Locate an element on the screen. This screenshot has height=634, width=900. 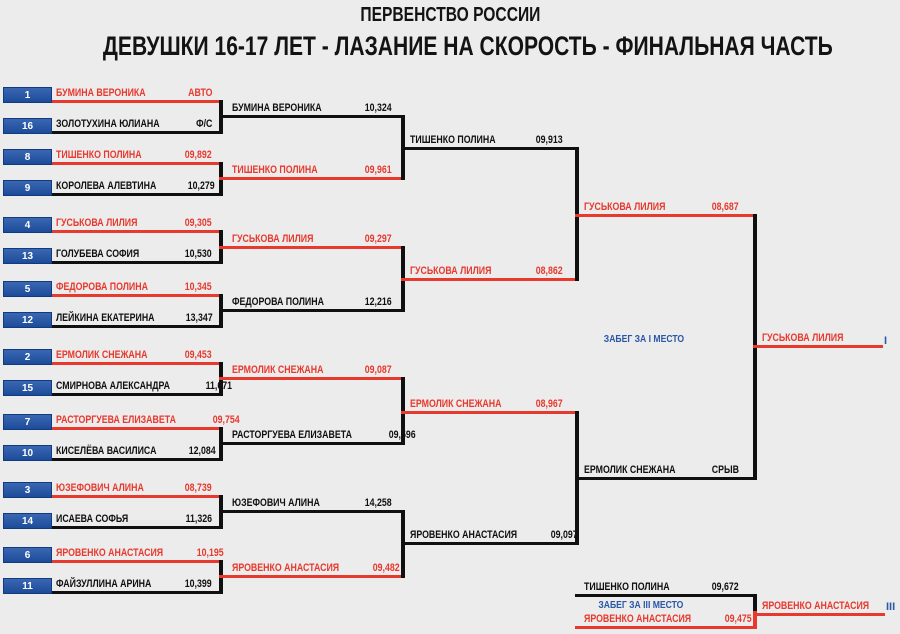
result-time: 09,892 is located at coordinates (198, 155).